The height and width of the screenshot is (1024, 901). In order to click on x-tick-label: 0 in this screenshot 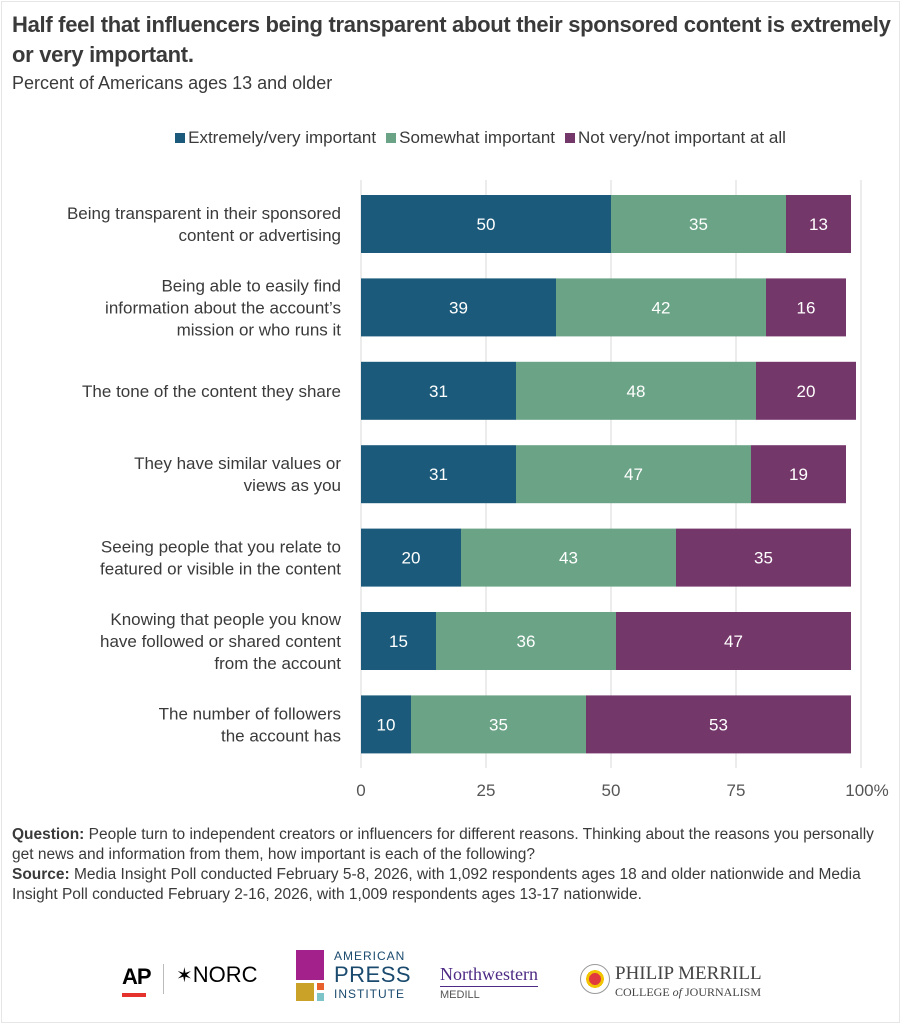, I will do `click(360, 790)`.